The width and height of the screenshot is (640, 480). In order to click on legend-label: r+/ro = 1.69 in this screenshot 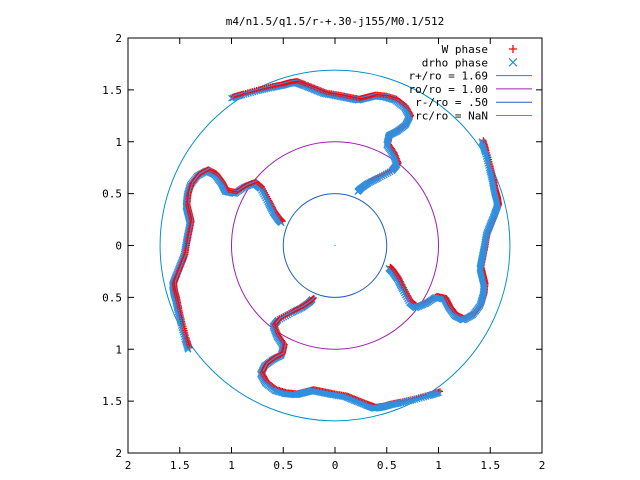, I will do `click(448, 76)`.